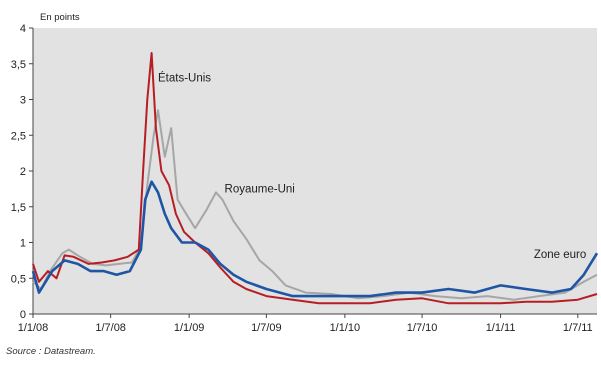 The height and width of the screenshot is (367, 601). I want to click on y-tick-label: 2, so click(23, 172).